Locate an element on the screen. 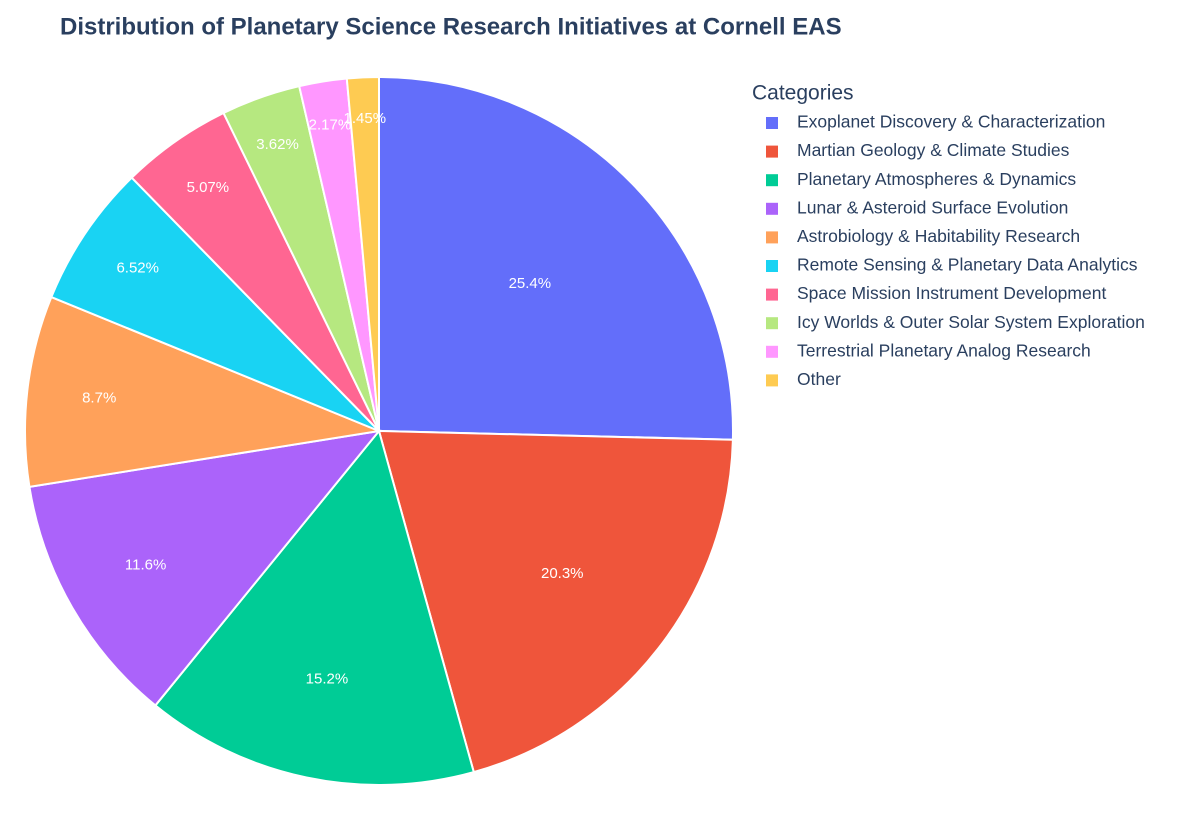  legend-label: Terrestrial Planetary Analog Research is located at coordinates (944, 350).